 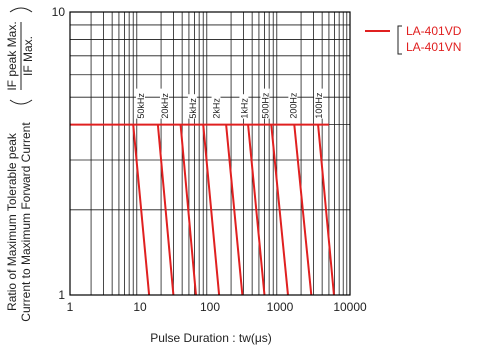 I want to click on legend-bracket, so click(x=399, y=40).